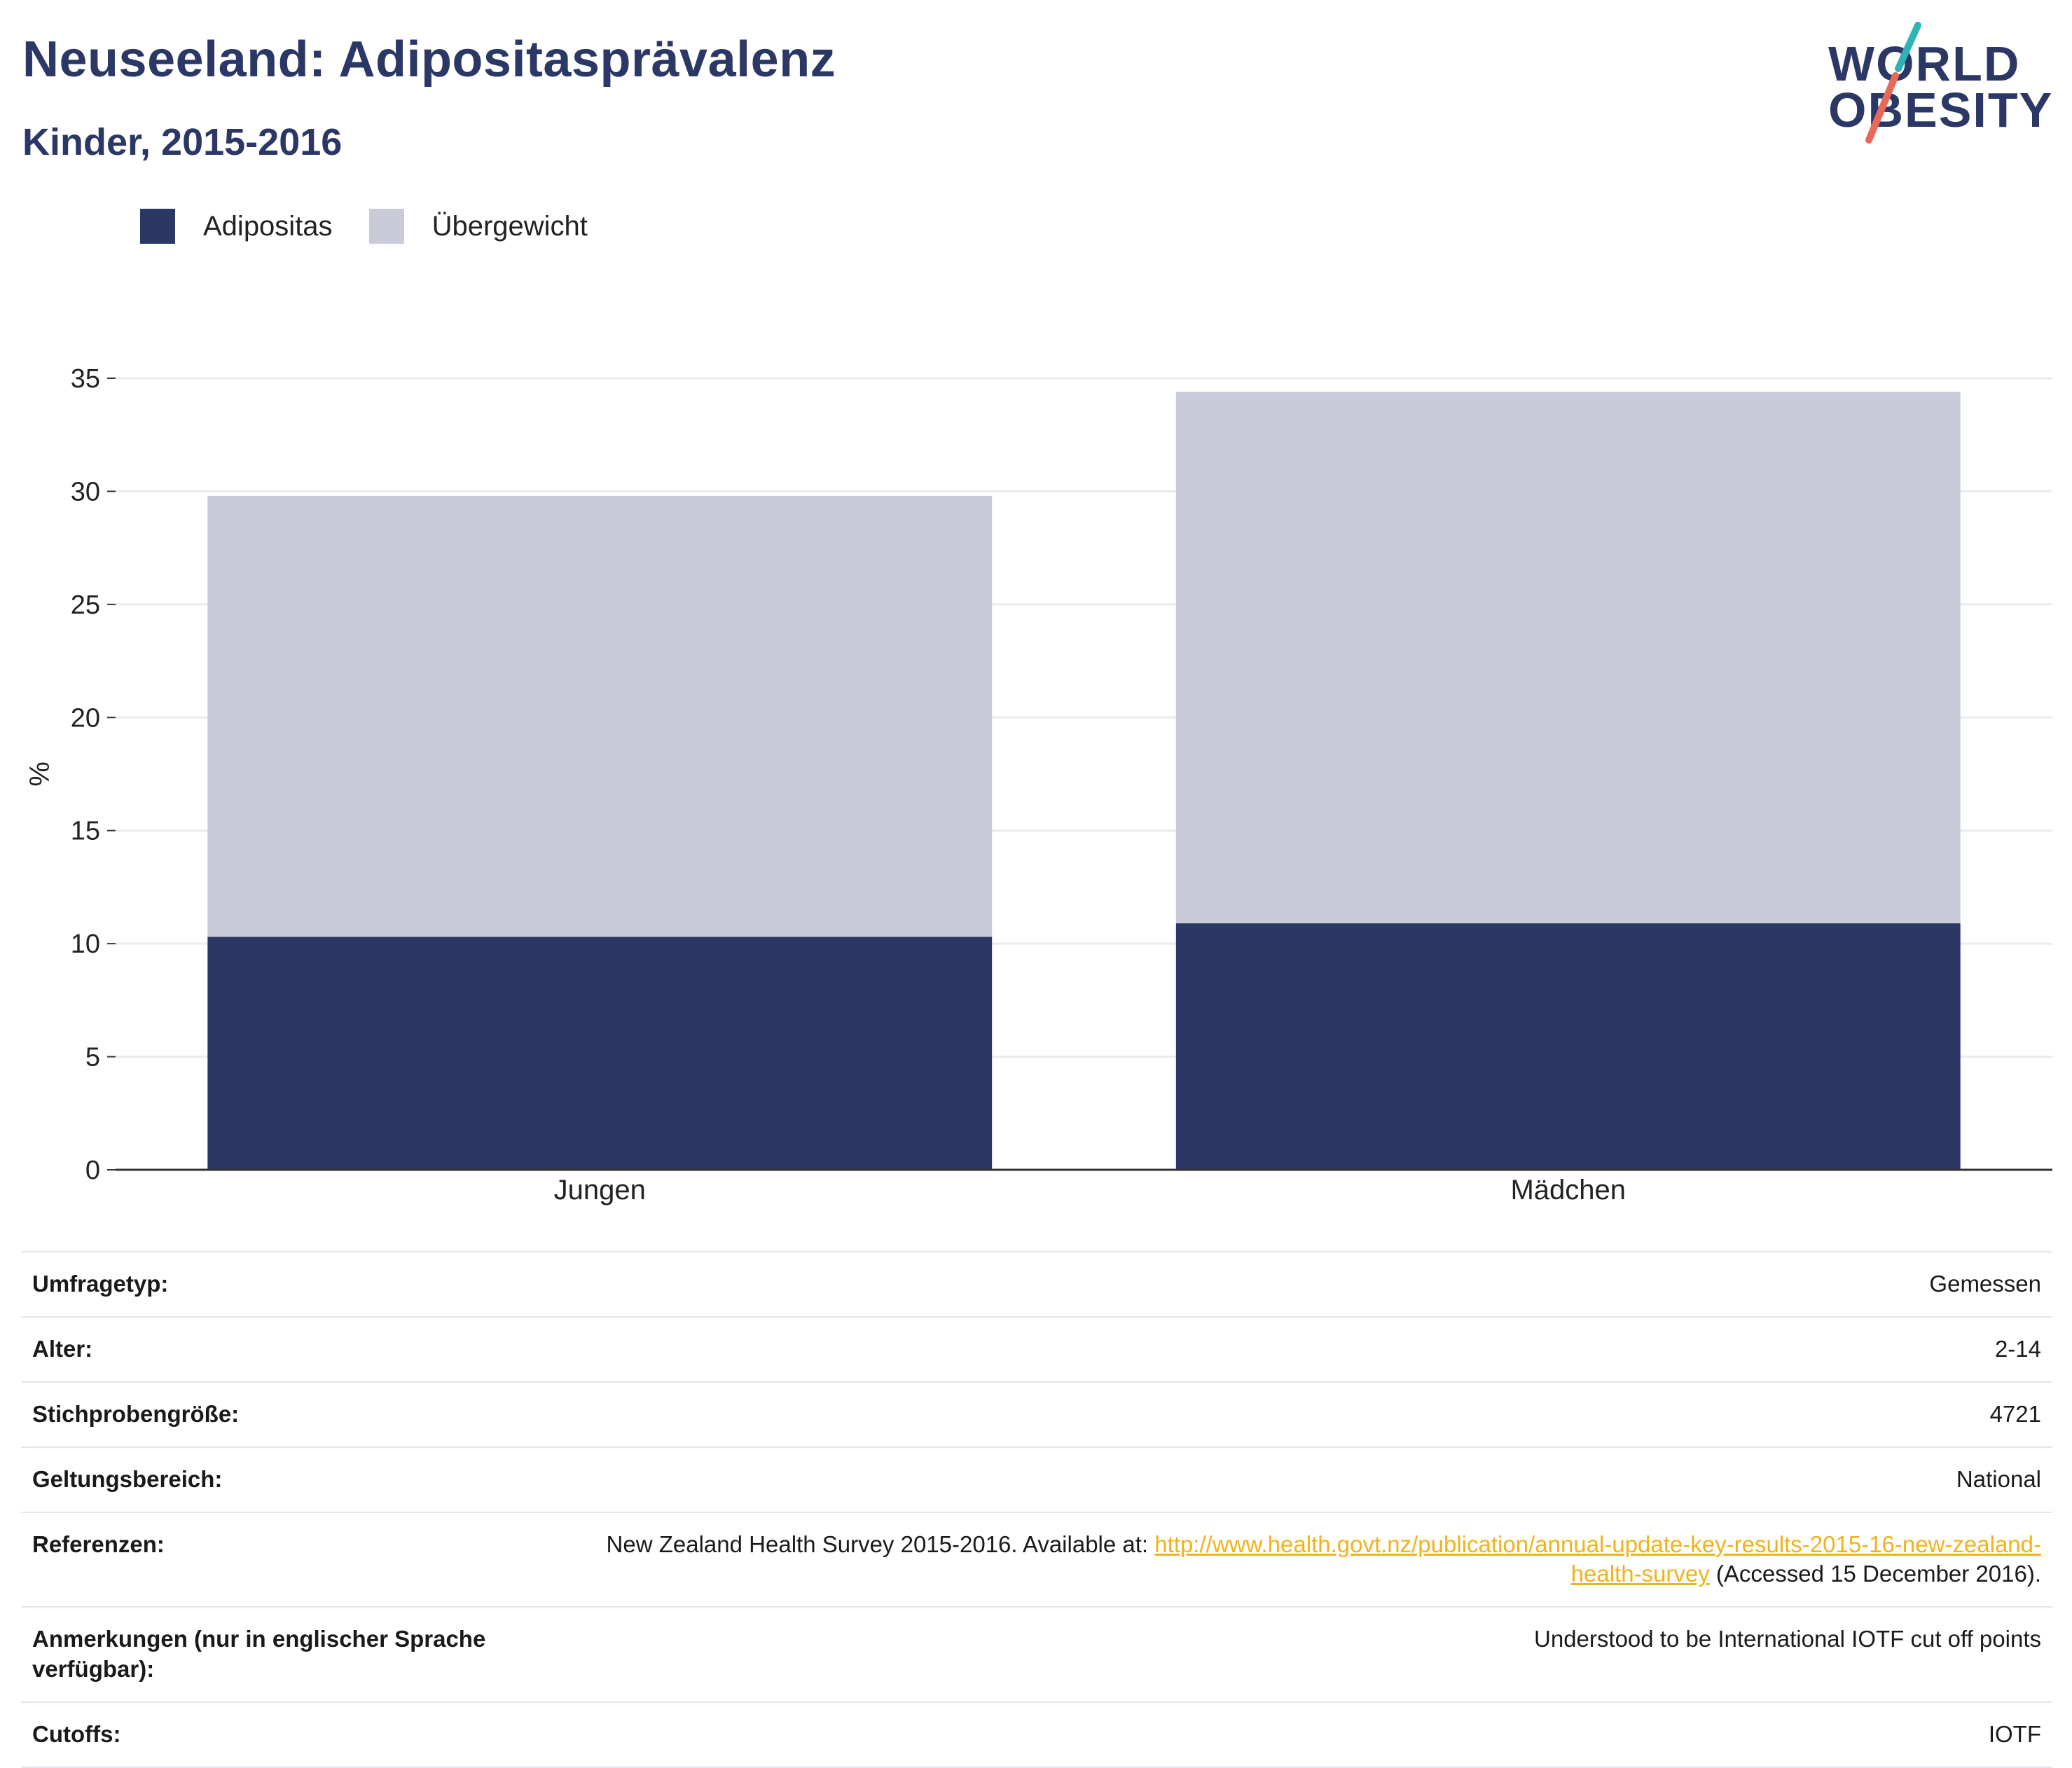  Describe the element at coordinates (2015, 1413) in the screenshot. I see `info-value: 4721` at that location.